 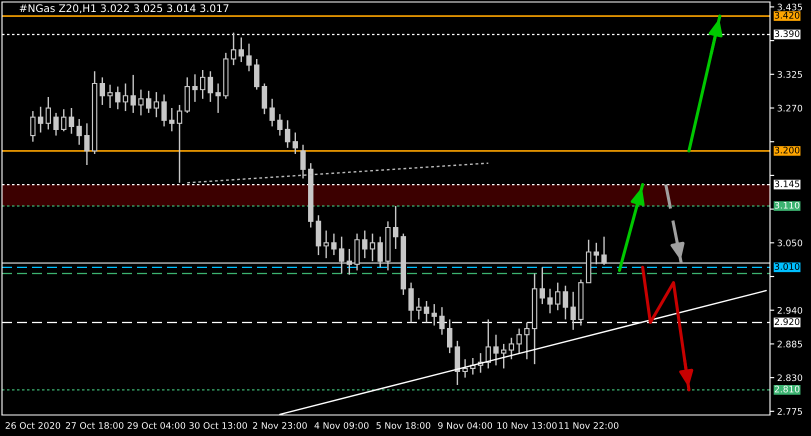 What do you see at coordinates (157, 425) in the screenshot?
I see `x-tick-label: 29 Oct 04:00` at bounding box center [157, 425].